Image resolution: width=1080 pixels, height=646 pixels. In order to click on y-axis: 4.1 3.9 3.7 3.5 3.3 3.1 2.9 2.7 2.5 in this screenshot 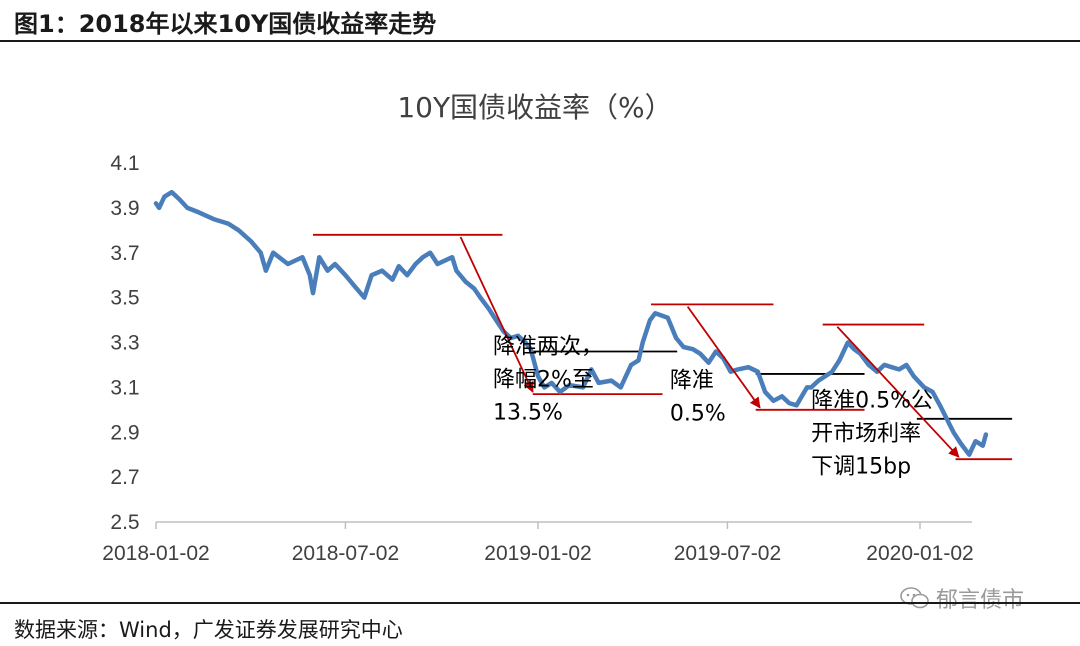, I will do `click(124, 343)`.